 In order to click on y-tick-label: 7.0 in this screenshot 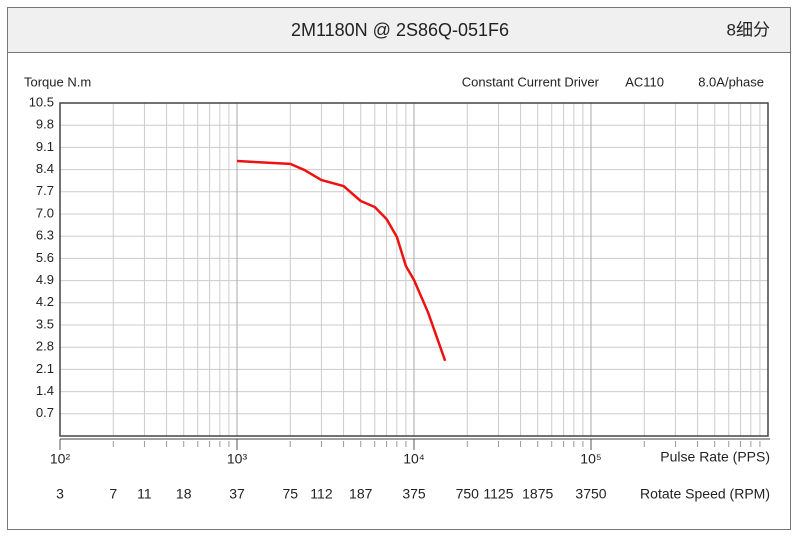, I will do `click(45, 212)`.